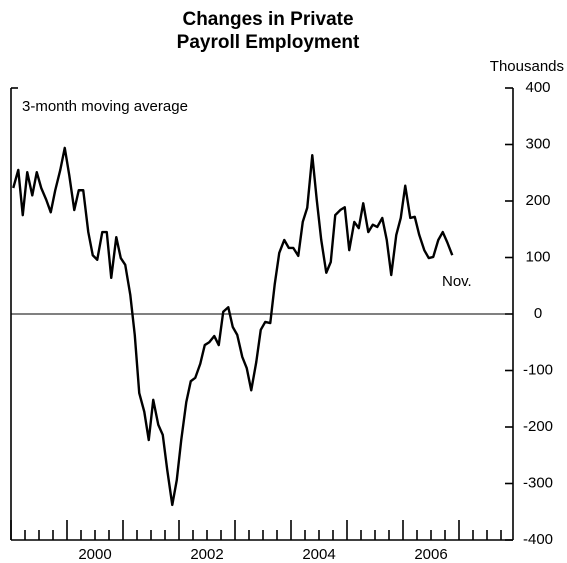  Describe the element at coordinates (105, 106) in the screenshot. I see `annotation: 3-month moving average` at that location.